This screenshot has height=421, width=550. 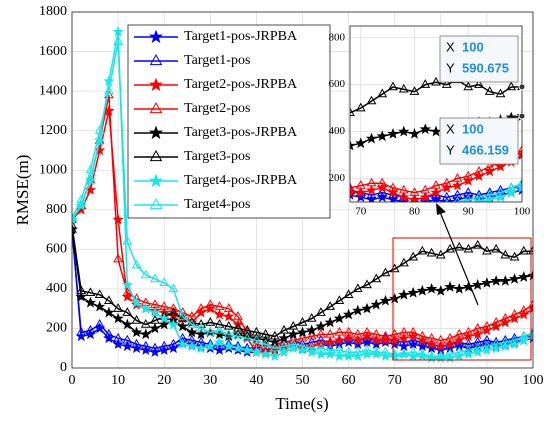 I want to click on y-tick-label: 1600, so click(x=53, y=51).